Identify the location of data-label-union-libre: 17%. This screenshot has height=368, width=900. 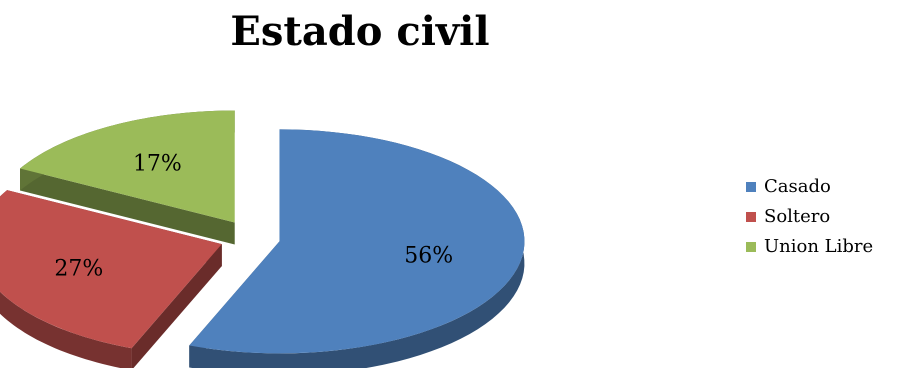
(157, 164).